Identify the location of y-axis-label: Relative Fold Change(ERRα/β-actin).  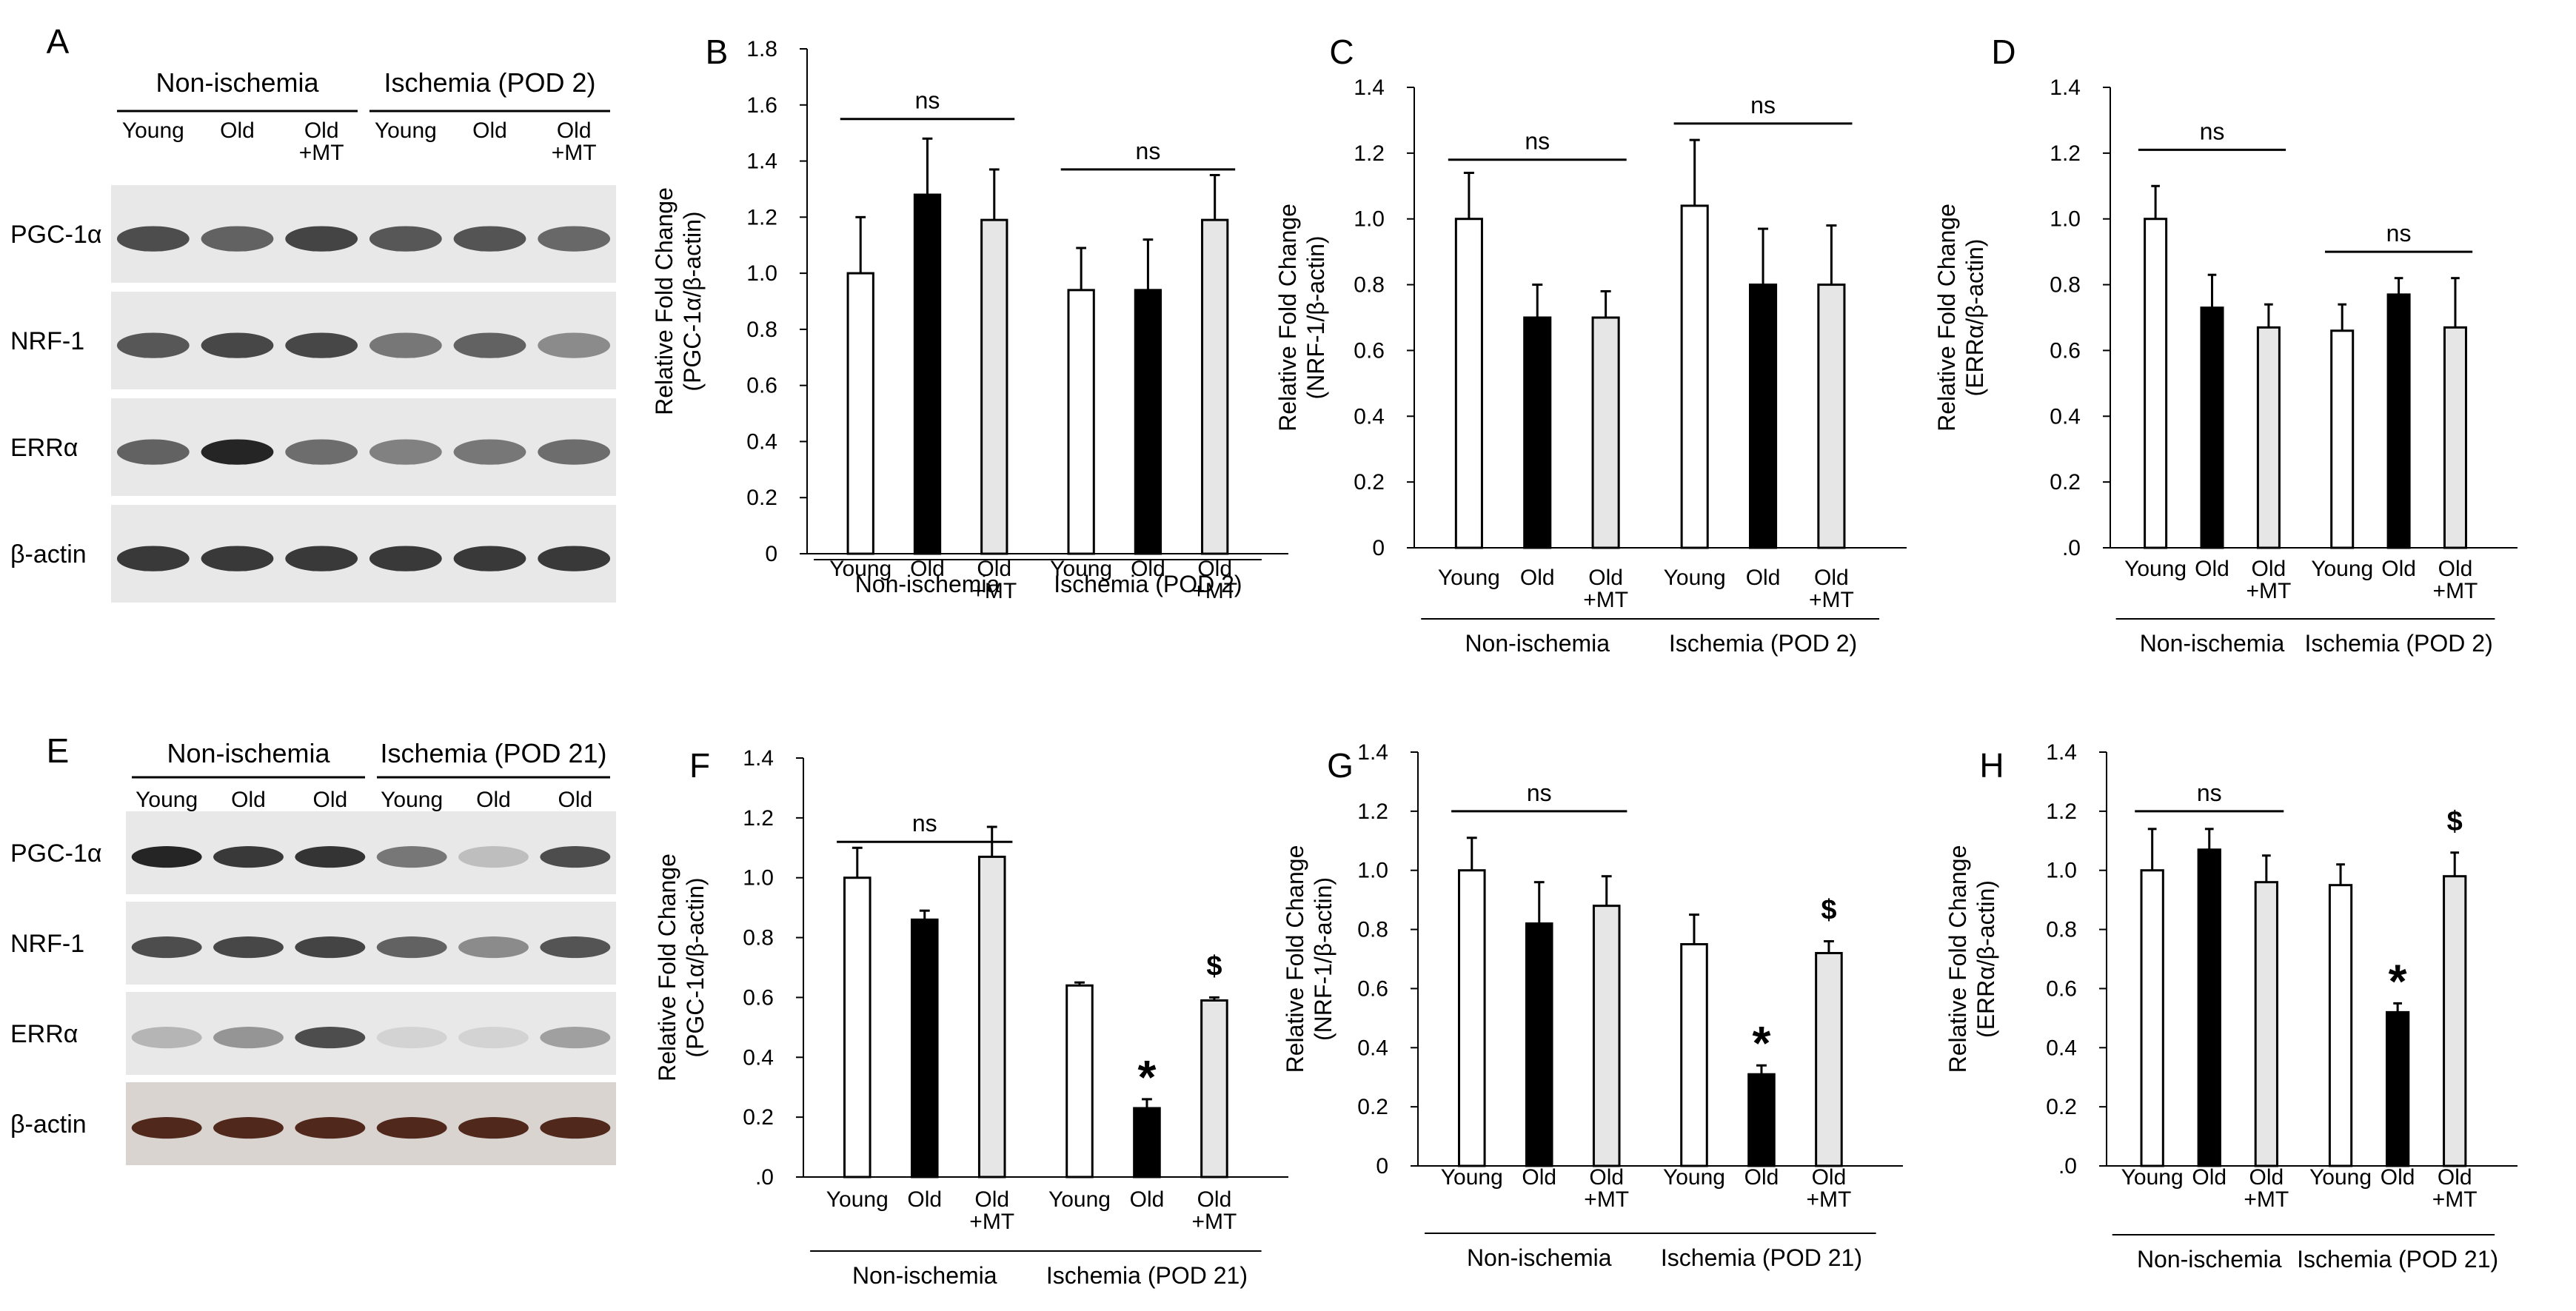
(1960, 318).